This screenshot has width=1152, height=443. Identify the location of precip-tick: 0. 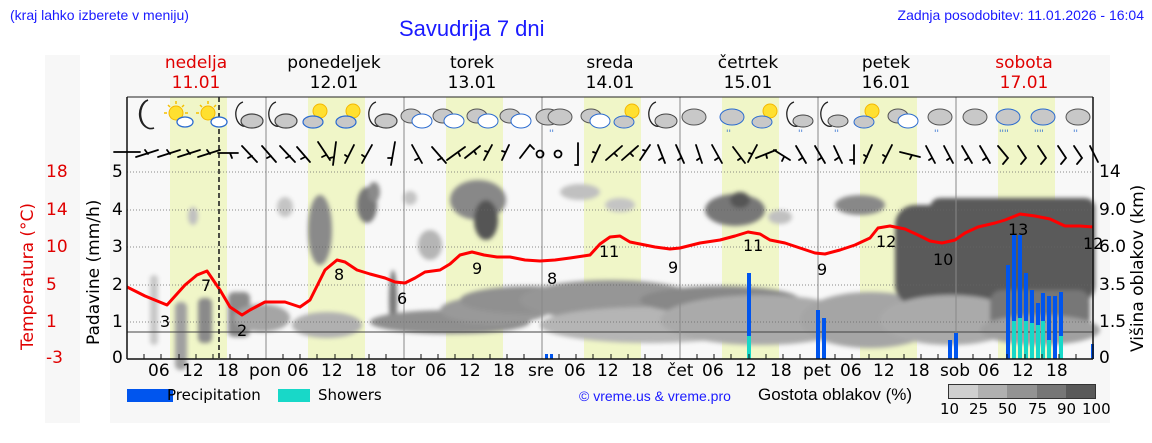
(117, 358).